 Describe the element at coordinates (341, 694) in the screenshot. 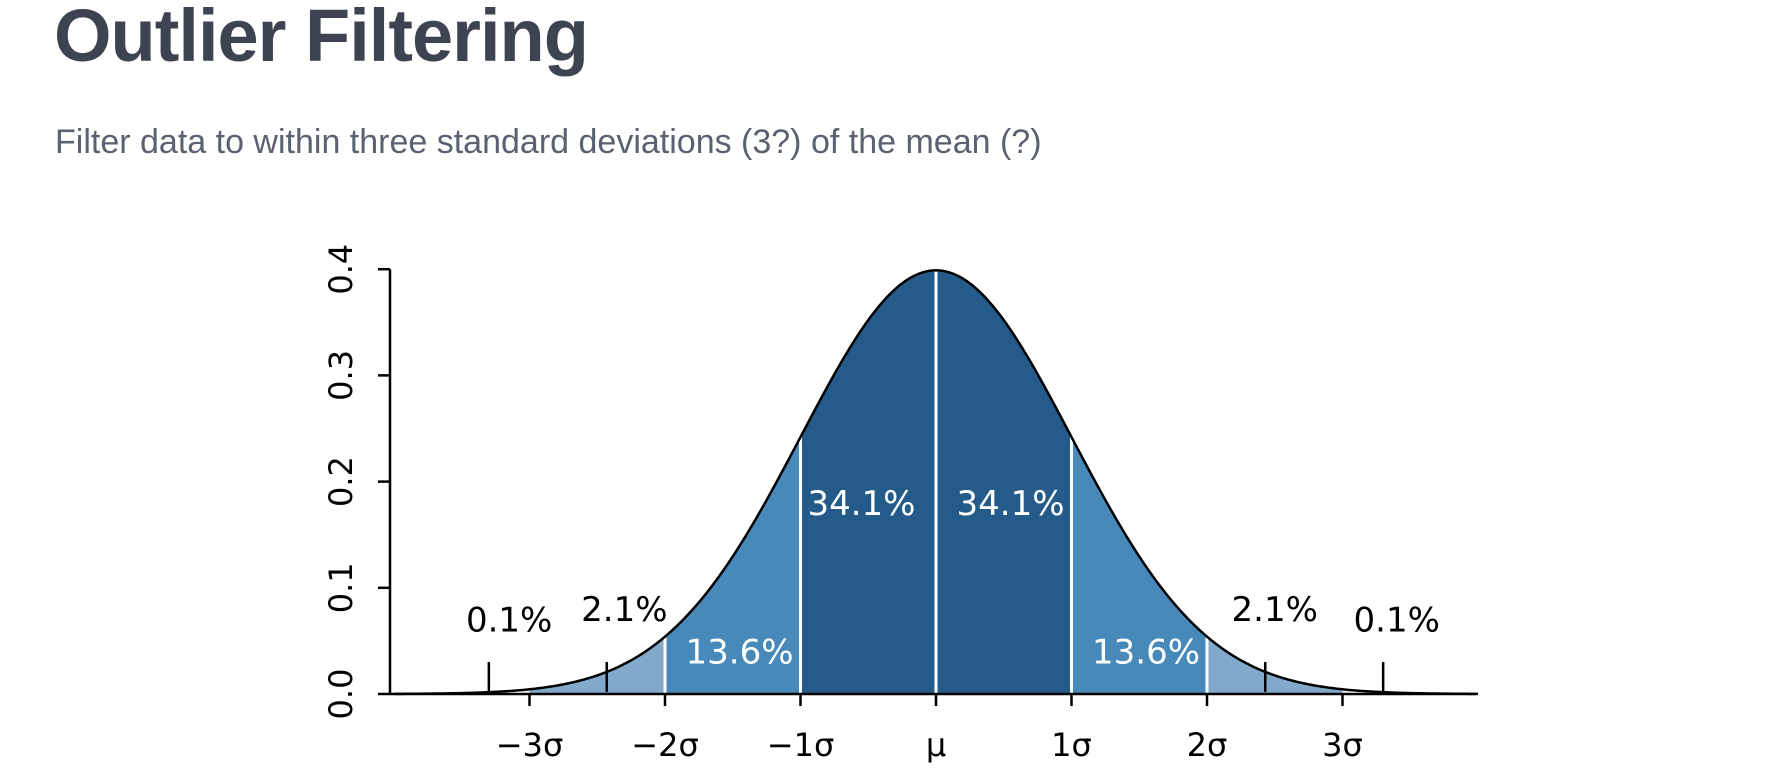

I see `y-tick-label: 0.0` at that location.